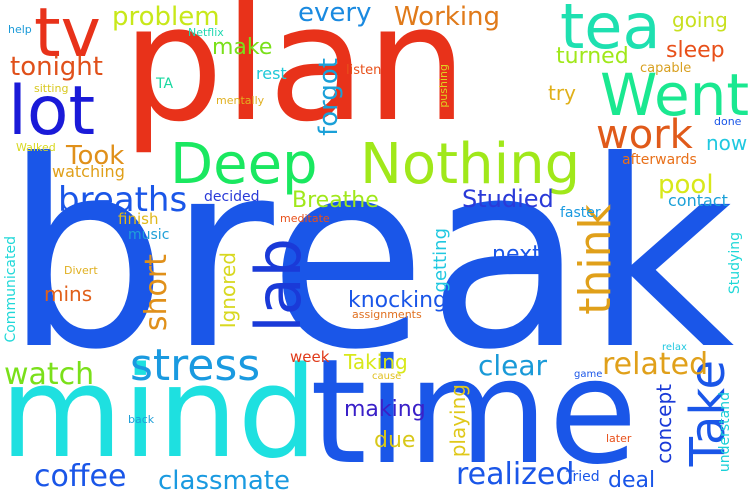 This screenshot has height=500, width=750. What do you see at coordinates (138, 219) in the screenshot?
I see `word-finish: finish` at bounding box center [138, 219].